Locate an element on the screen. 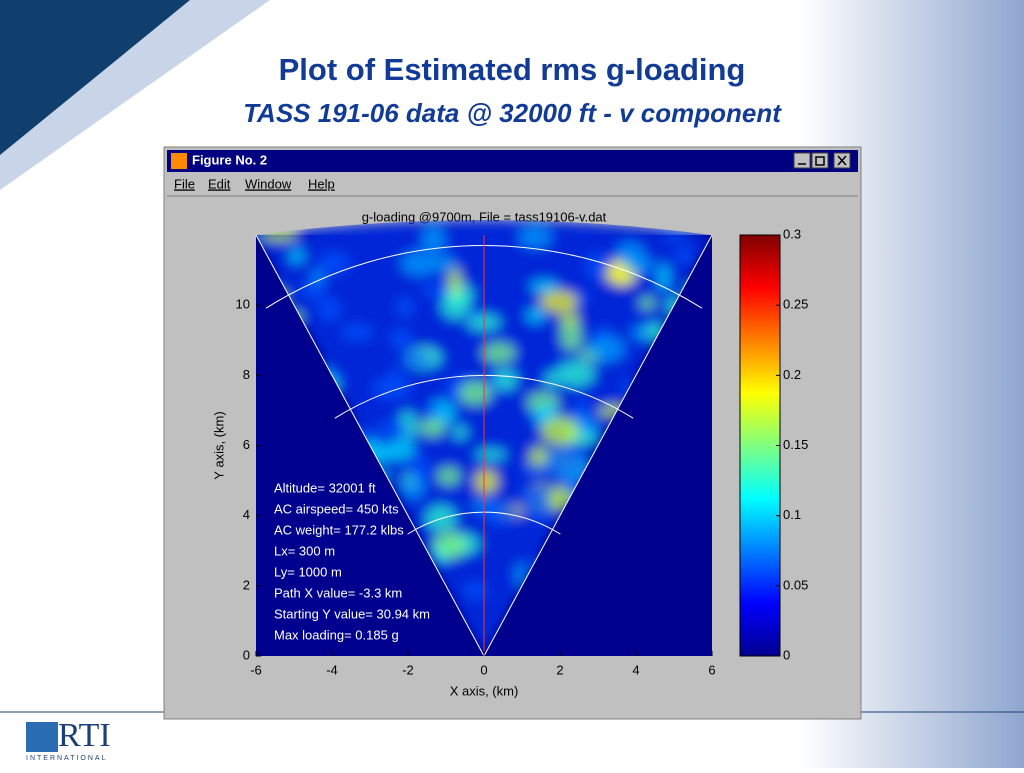 This screenshot has width=1024, height=773. x-tick-label: -2 is located at coordinates (408, 669).